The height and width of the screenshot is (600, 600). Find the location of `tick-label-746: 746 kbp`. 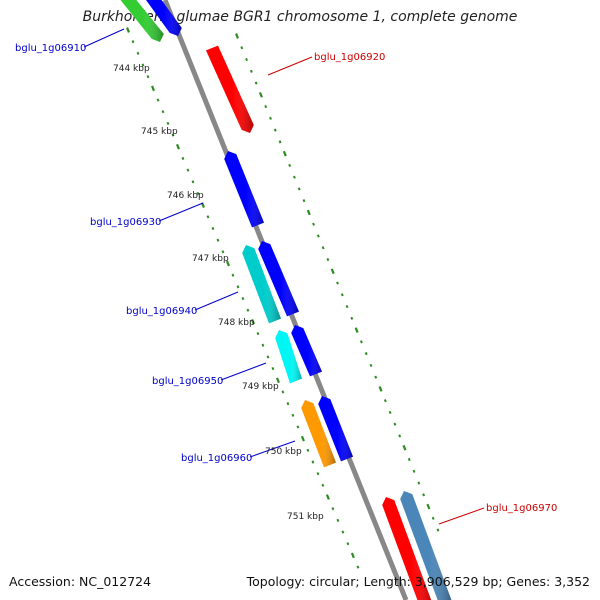

tick-label-746: 746 kbp is located at coordinates (185, 196).